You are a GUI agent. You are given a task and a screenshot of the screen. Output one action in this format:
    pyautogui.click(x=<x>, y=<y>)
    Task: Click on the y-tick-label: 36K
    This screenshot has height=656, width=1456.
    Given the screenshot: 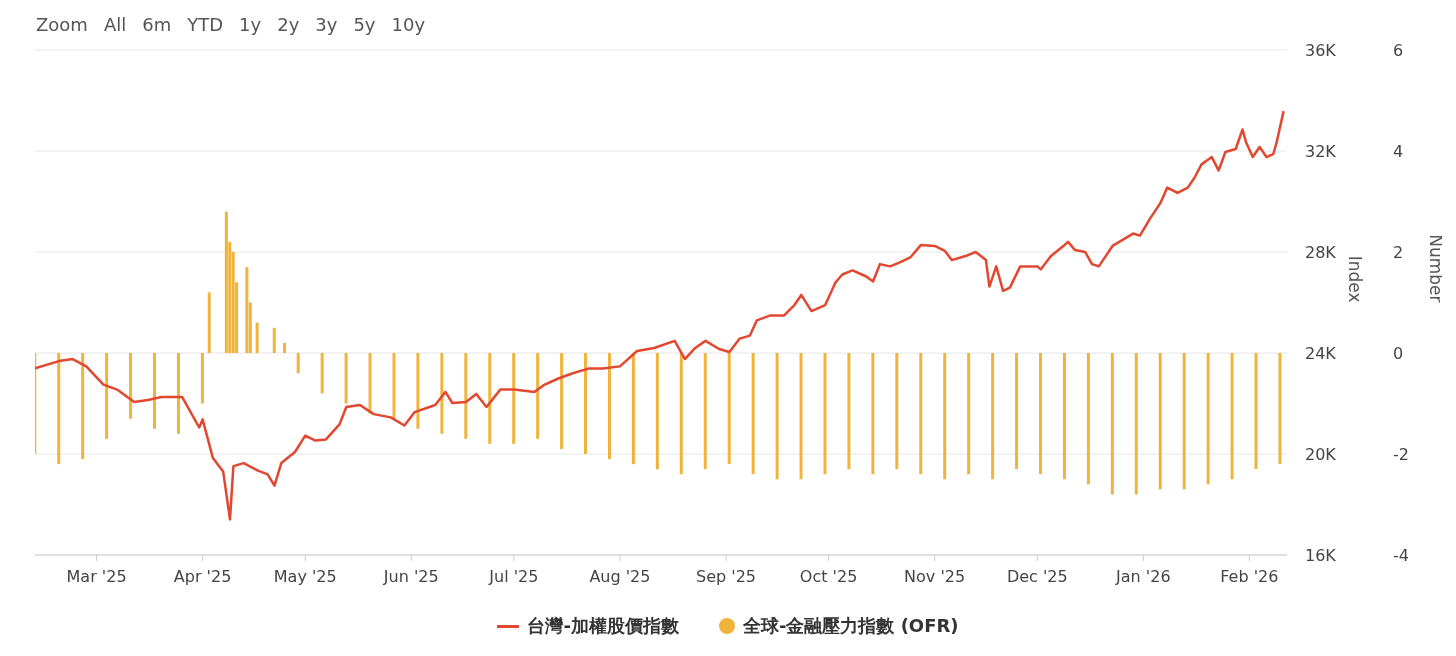 What is the action you would take?
    pyautogui.click(x=1321, y=50)
    